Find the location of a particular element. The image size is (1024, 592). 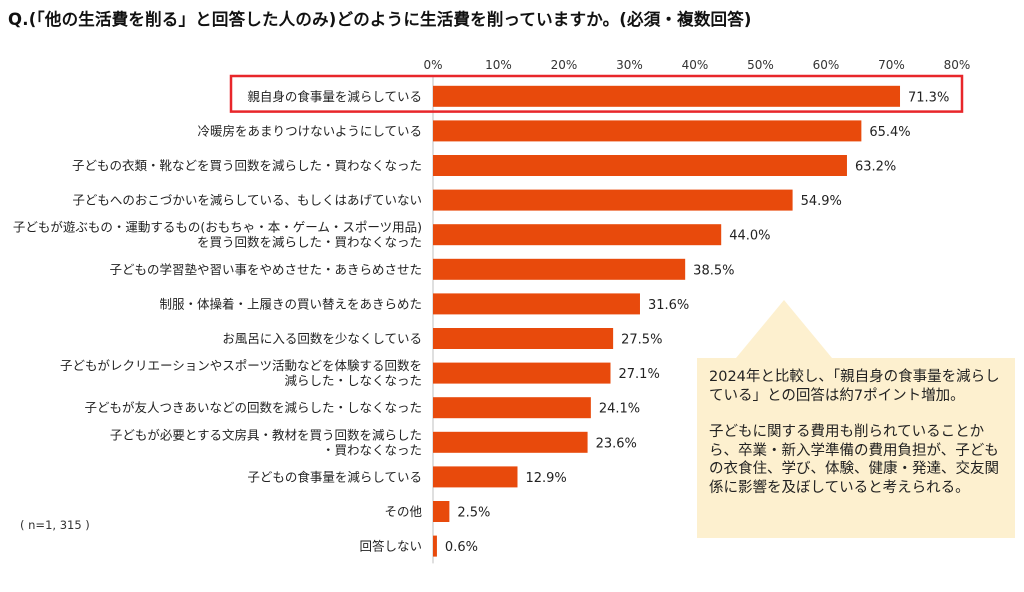

x-tick-label: 10% is located at coordinates (498, 65).